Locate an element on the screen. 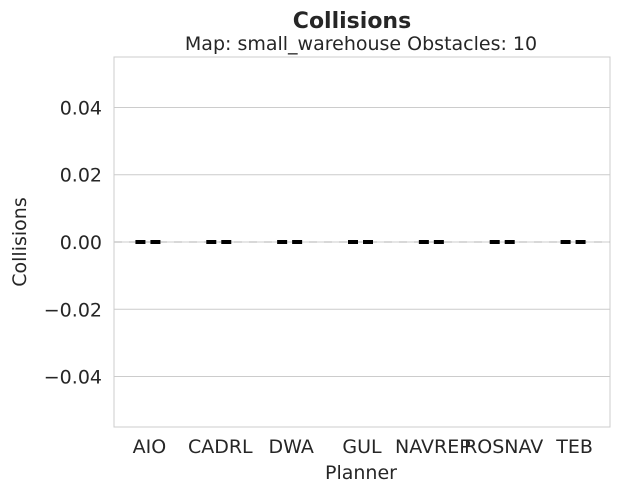 This screenshot has height=492, width=619. x-tick-label: ROSNAV is located at coordinates (503, 447).